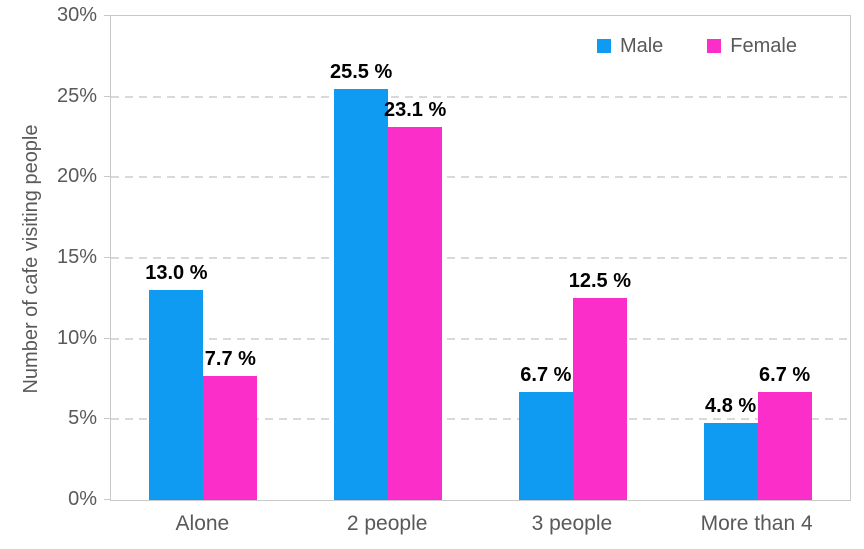  I want to click on gridline-15pct, so click(480, 258).